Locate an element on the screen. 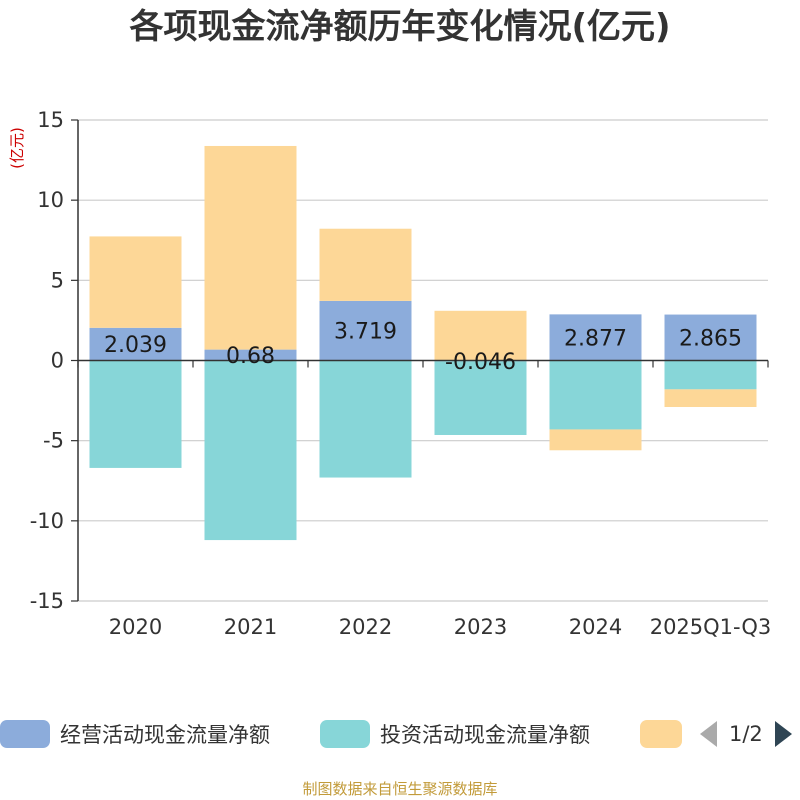  bar-investing-2023 is located at coordinates (480, 398).